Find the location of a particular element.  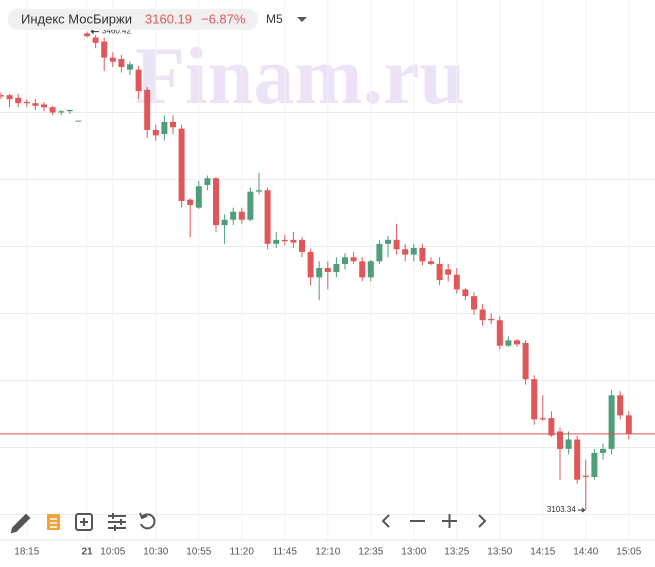

x-tick-label: 14:15 is located at coordinates (542, 552).